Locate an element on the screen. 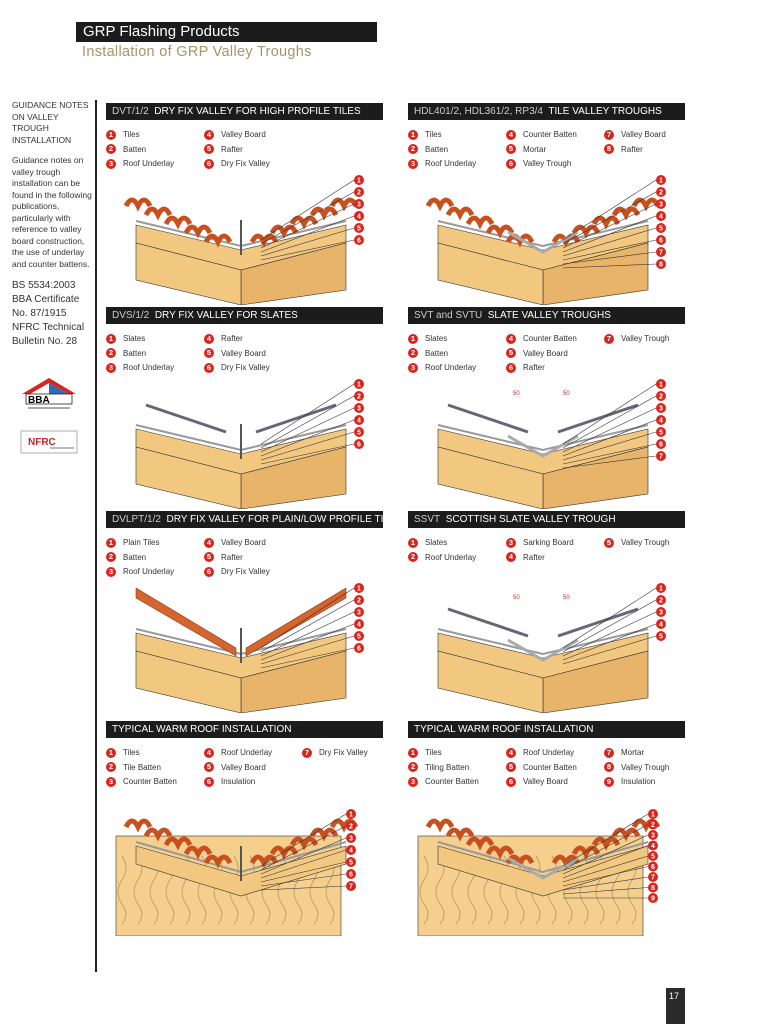 This screenshot has width=768, height=1024. legend-item: 5 Valley Board is located at coordinates (555, 354).